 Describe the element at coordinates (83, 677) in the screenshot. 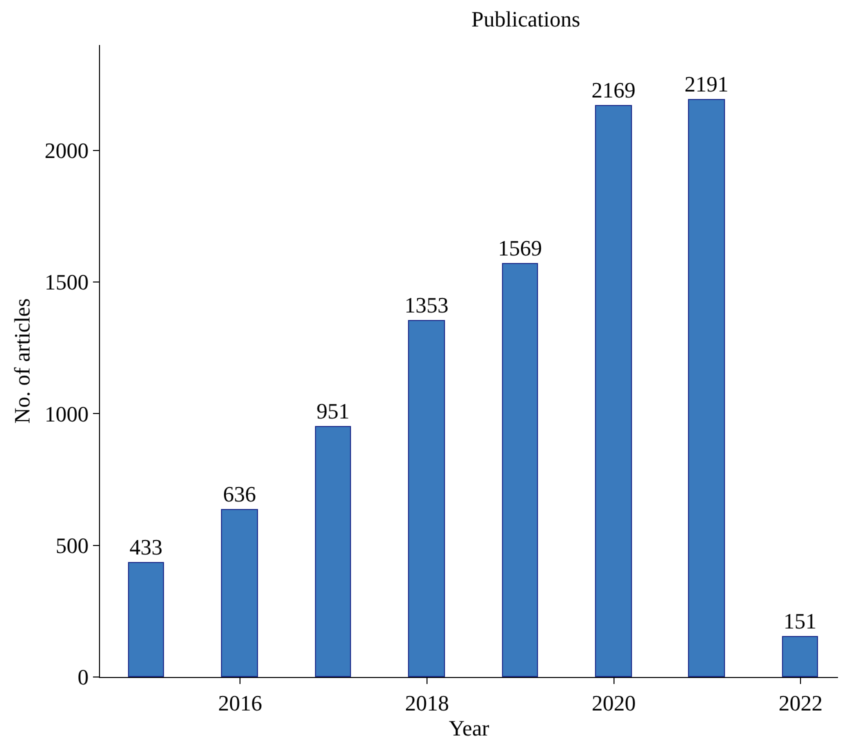

I see `y-tick-label: 0` at that location.